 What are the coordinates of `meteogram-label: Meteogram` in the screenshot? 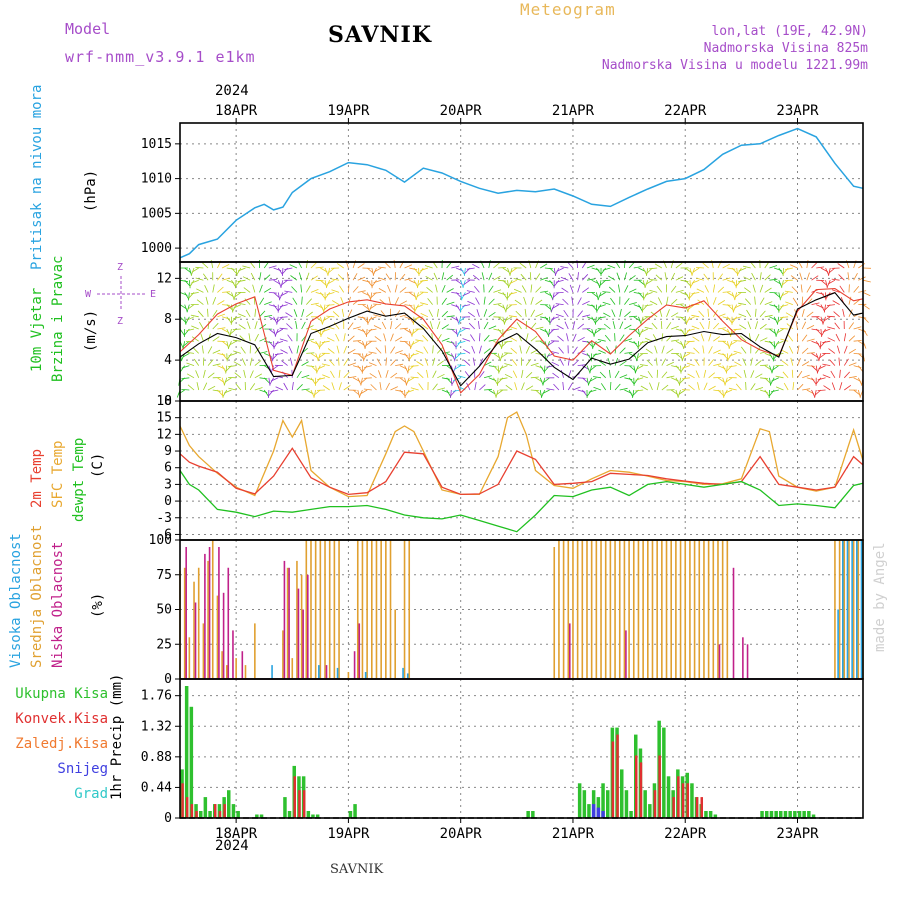 It's located at (568, 9).